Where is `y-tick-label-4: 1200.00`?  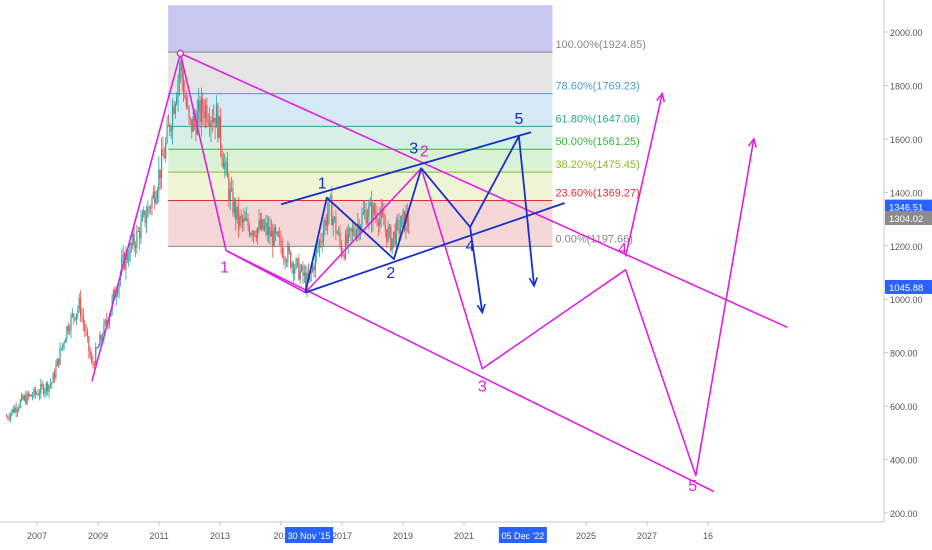
y-tick-label-4: 1200.00 is located at coordinates (906, 247).